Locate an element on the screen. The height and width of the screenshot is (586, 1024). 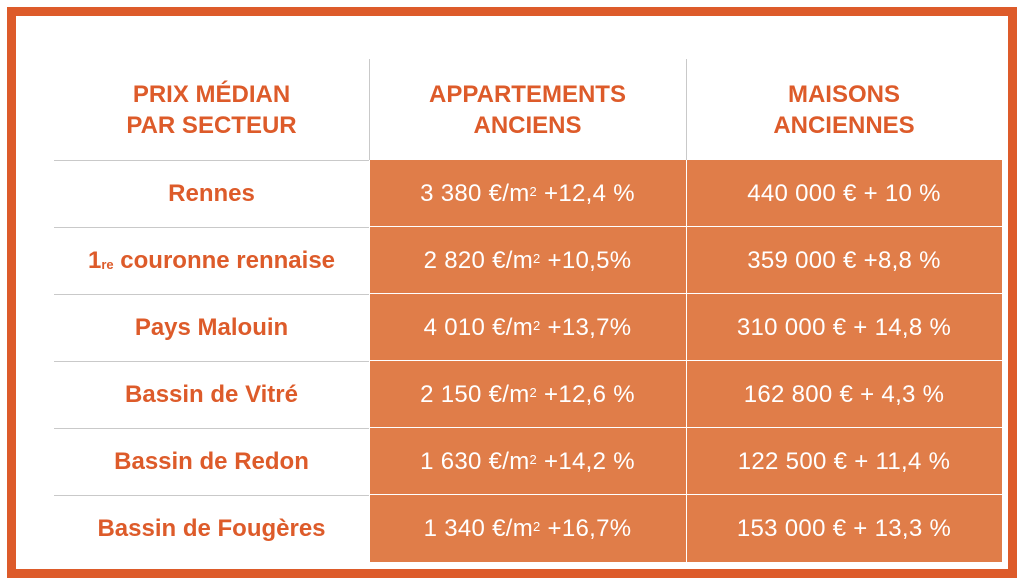
apartment-change: +13,7% is located at coordinates (589, 327).